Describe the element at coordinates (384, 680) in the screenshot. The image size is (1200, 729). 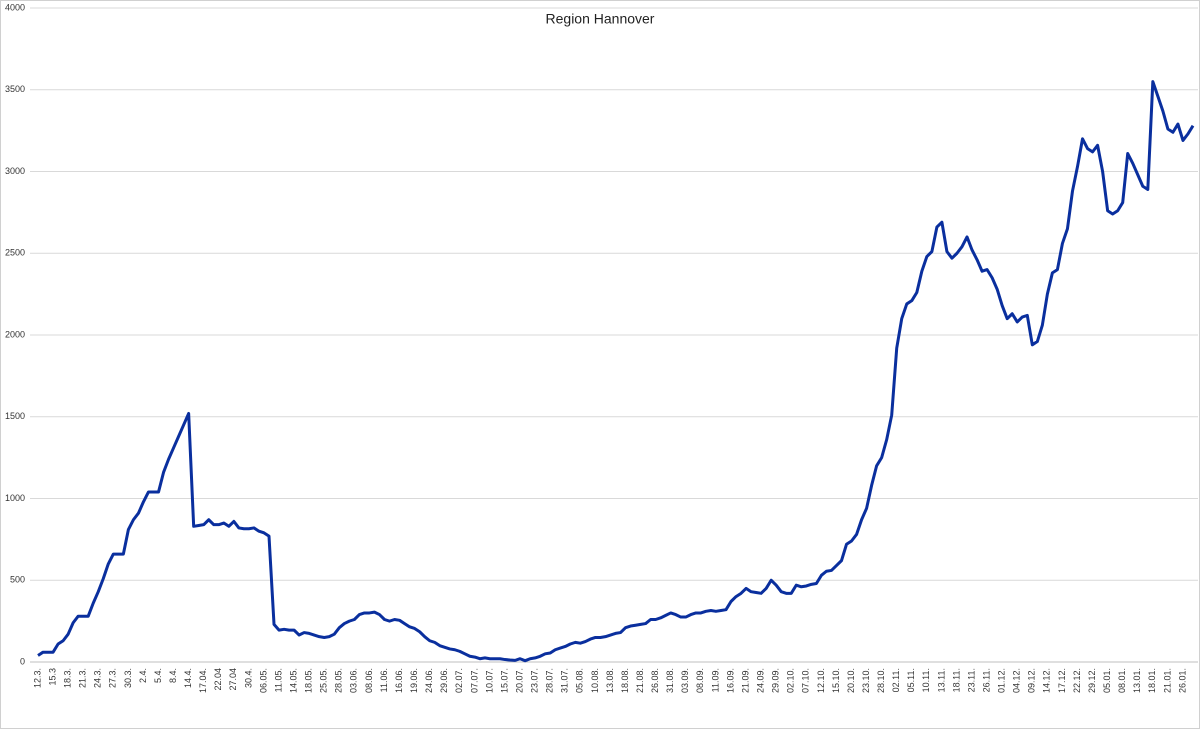
I see `x-tick-label: 11.06.` at that location.